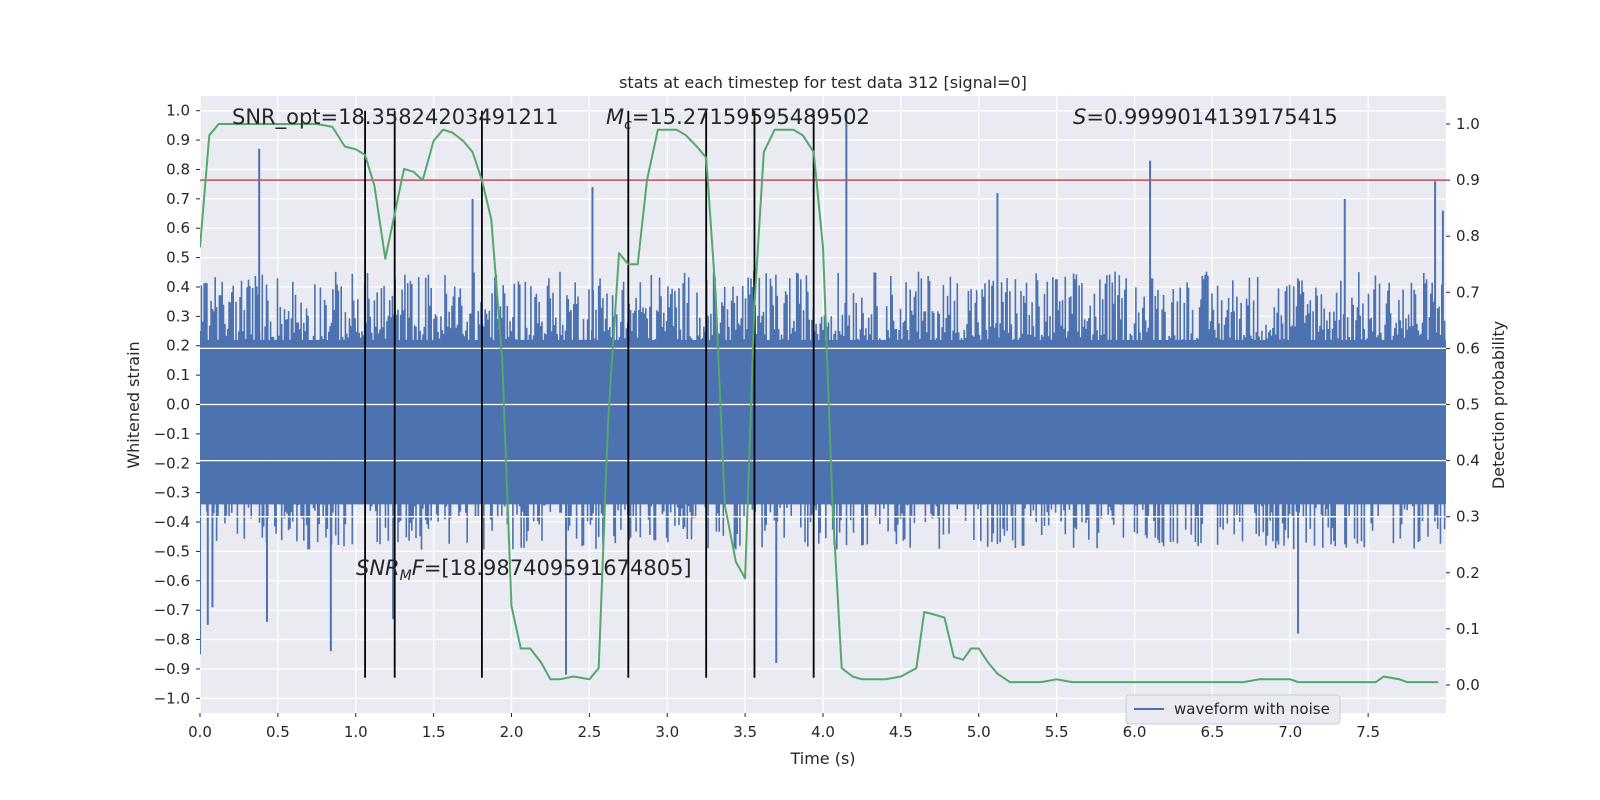 This screenshot has width=1600, height=800. Describe the element at coordinates (979, 732) in the screenshot. I see `x-tick-label: 5.0` at that location.